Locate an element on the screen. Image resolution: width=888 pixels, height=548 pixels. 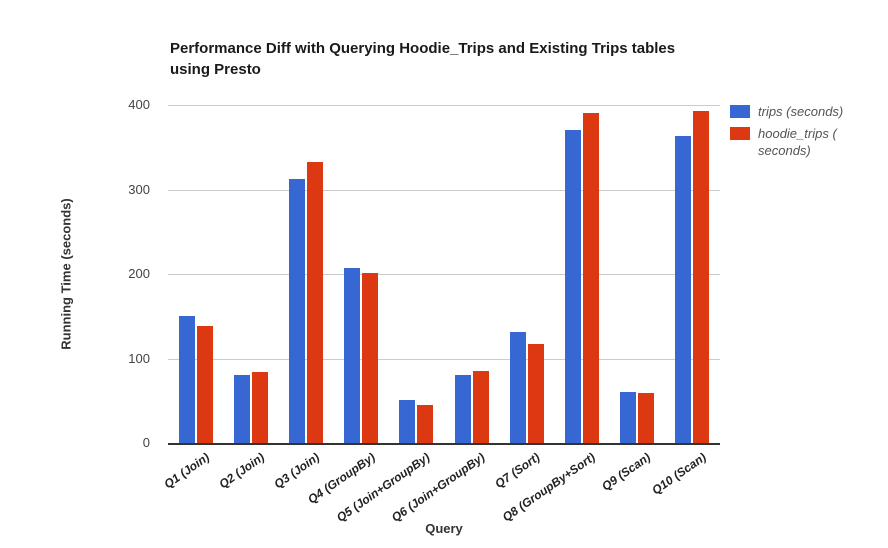
x-tick-label: Q9 (Scan) is located at coordinates (626, 472).